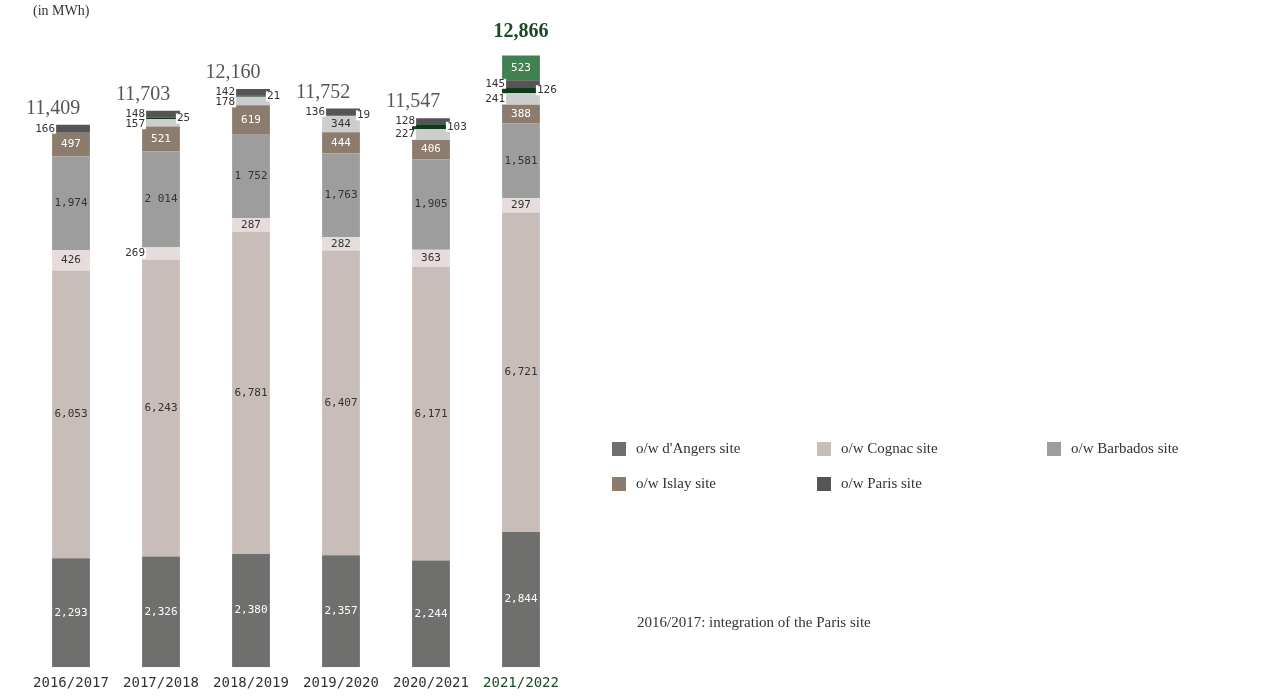  I want to click on data-label: 282, so click(341, 243).